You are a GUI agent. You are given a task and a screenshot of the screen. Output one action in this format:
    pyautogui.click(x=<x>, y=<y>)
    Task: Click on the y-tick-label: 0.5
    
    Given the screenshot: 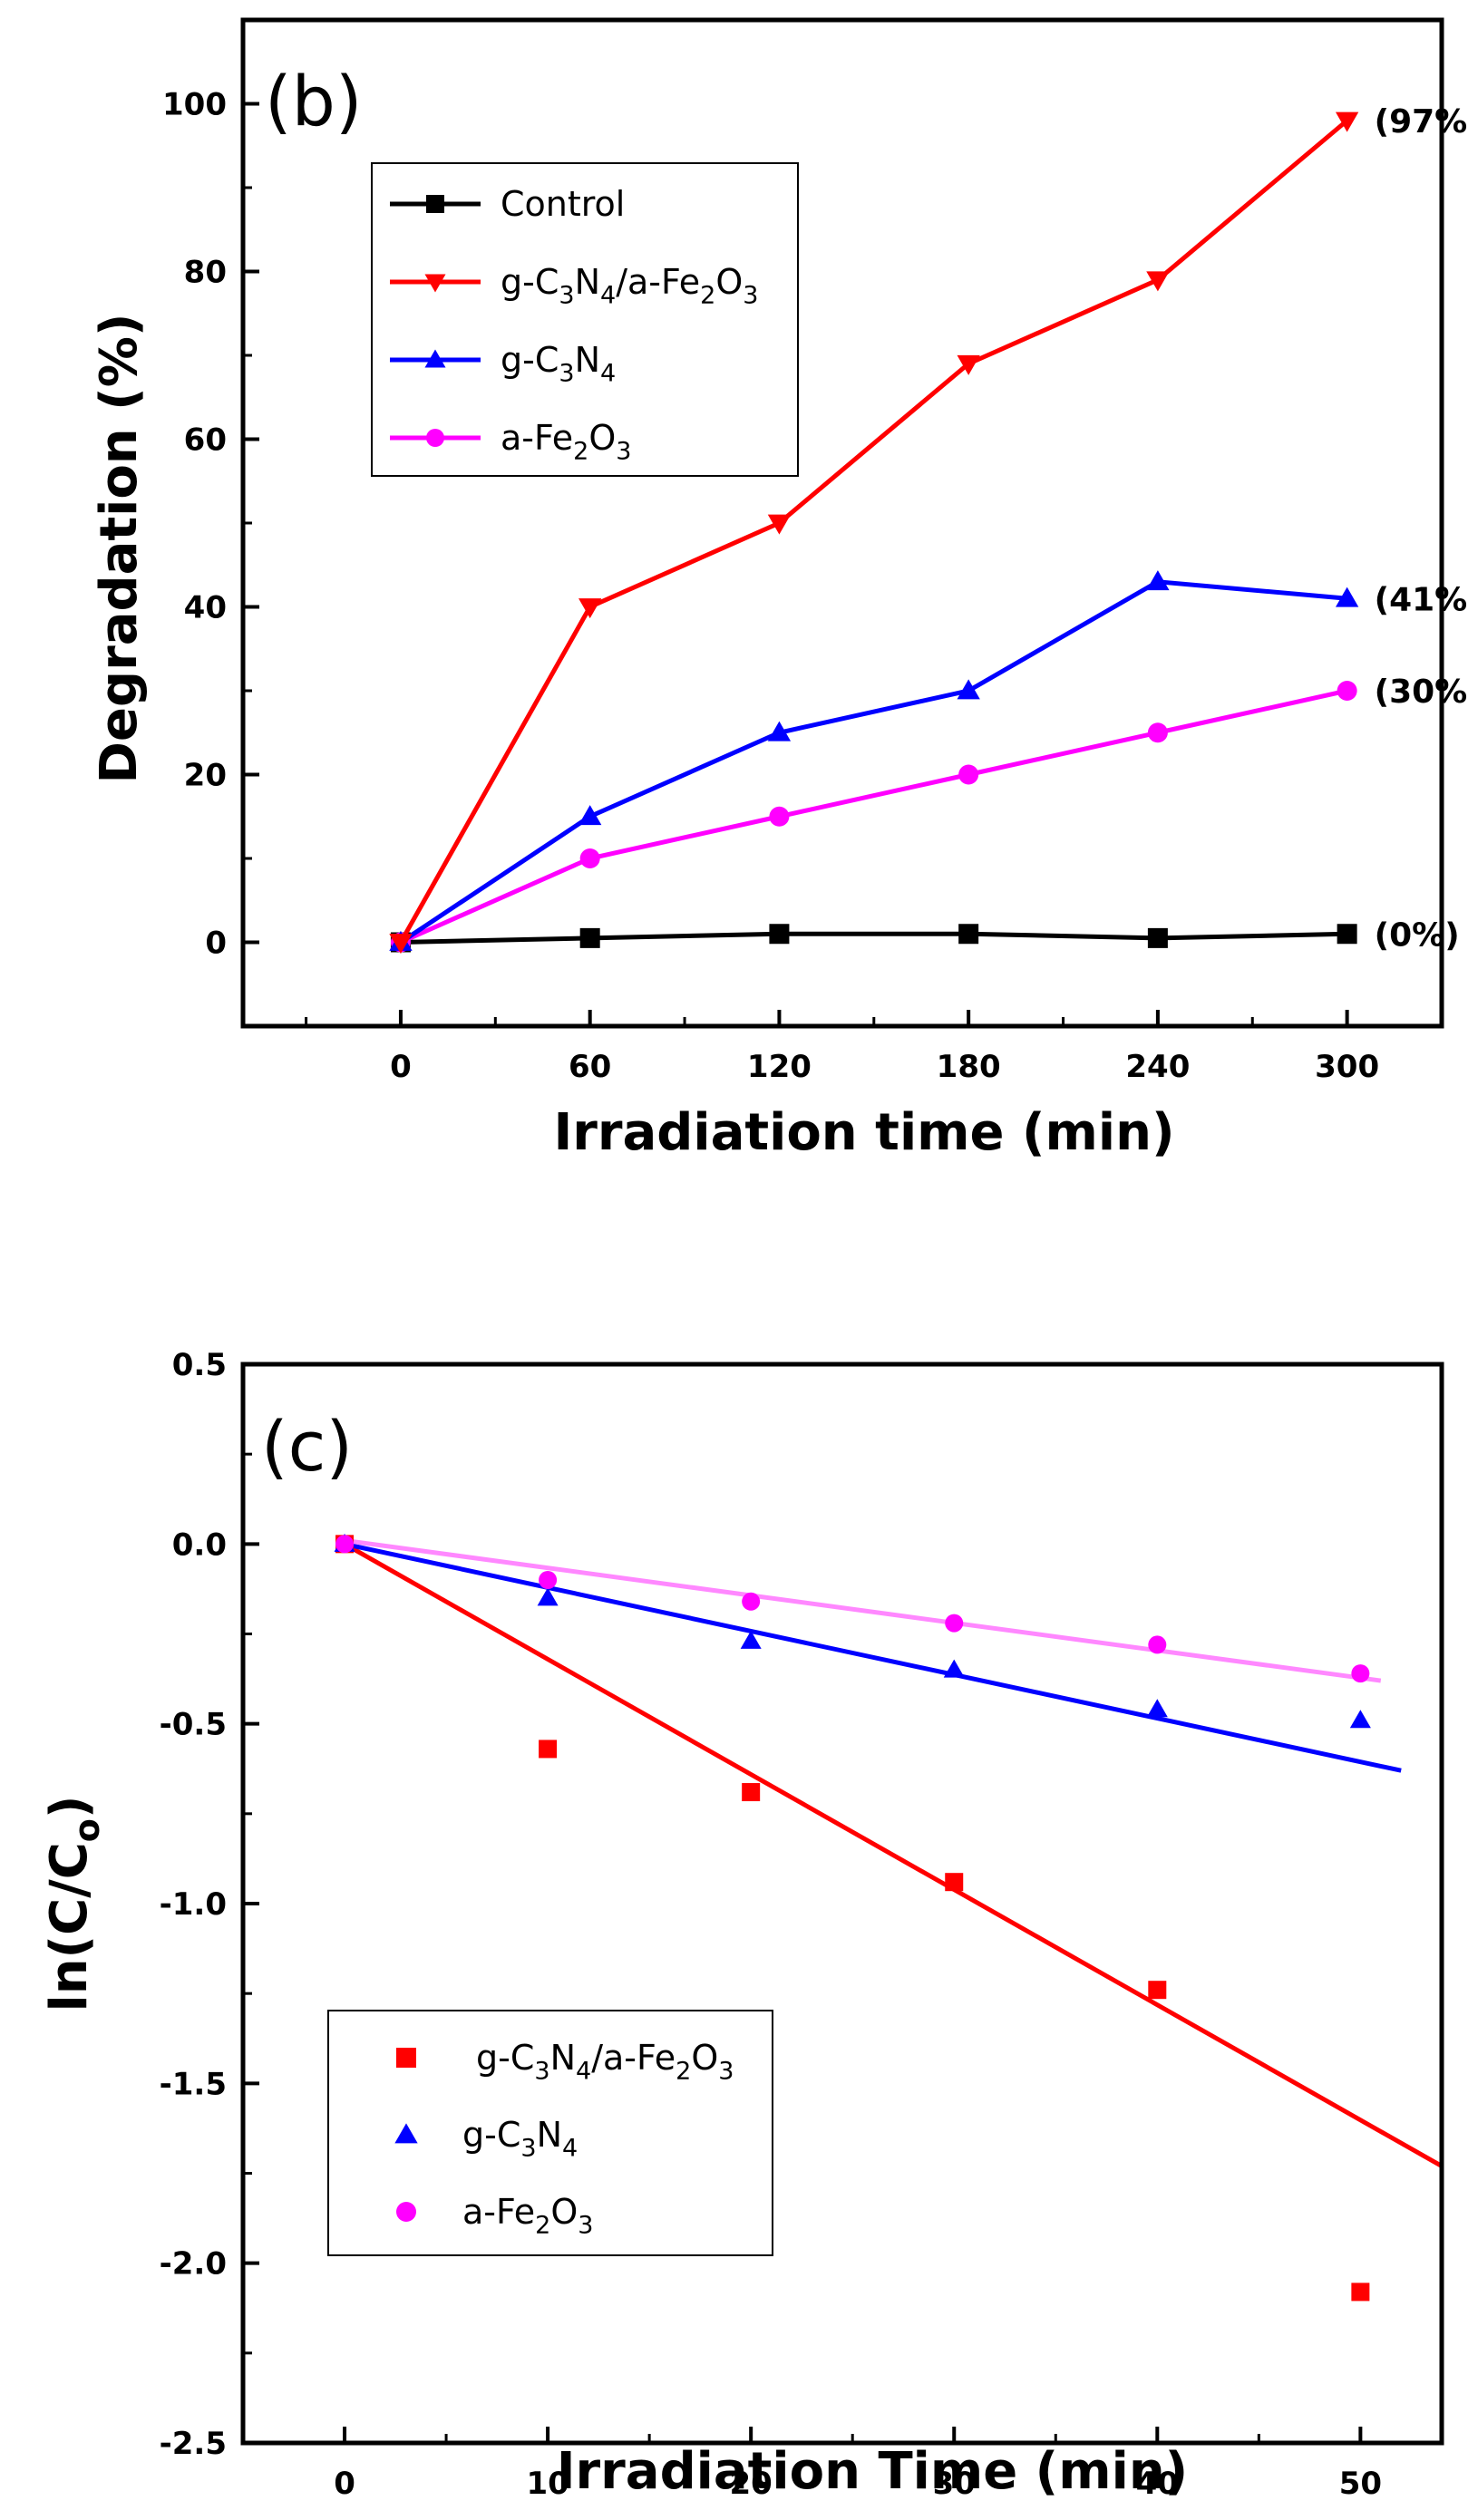 What is the action you would take?
    pyautogui.click(x=199, y=1365)
    